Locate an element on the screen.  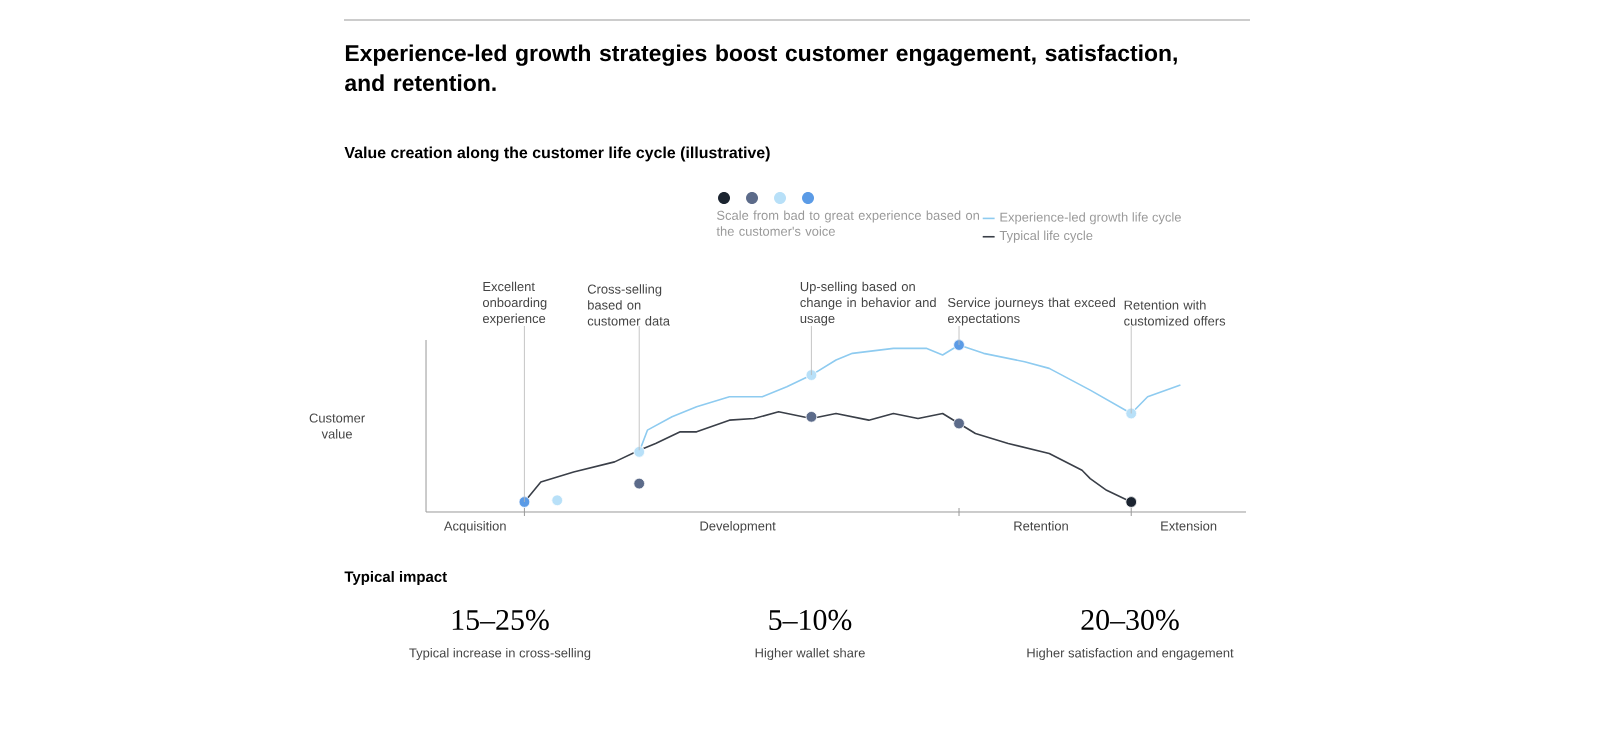
text: 15–25% is located at coordinates (500, 620).